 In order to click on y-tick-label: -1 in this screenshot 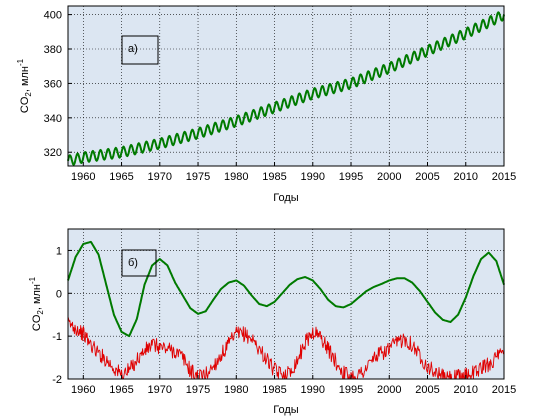, I will do `click(57, 337)`.